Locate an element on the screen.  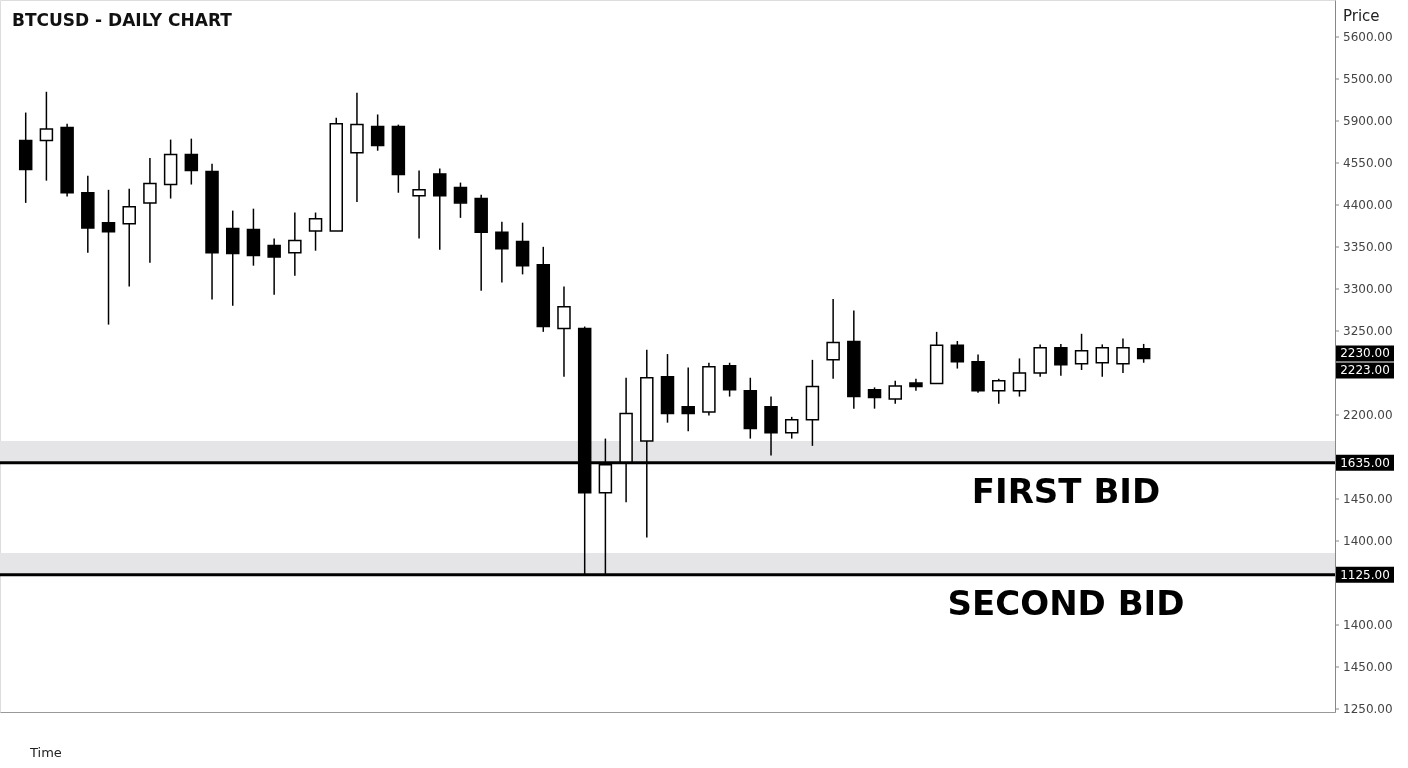
text: 2223.00 is located at coordinates (1365, 370).